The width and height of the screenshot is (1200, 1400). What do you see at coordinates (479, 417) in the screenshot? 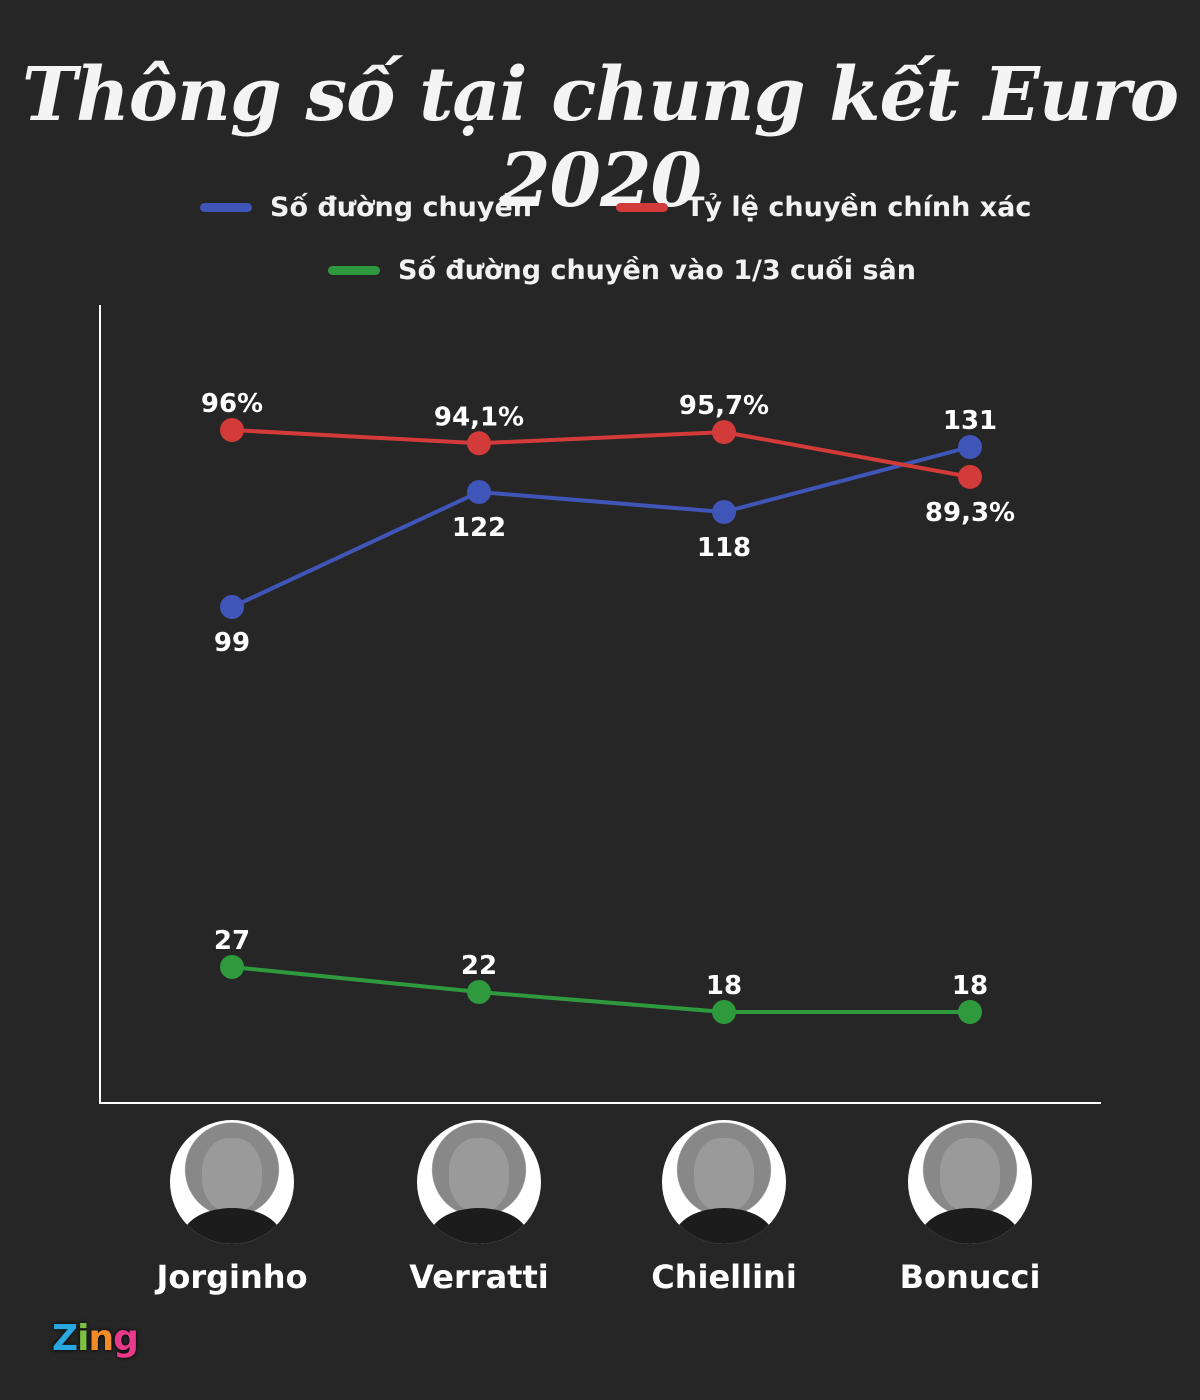
I see `data-label: 94,1%` at bounding box center [479, 417].